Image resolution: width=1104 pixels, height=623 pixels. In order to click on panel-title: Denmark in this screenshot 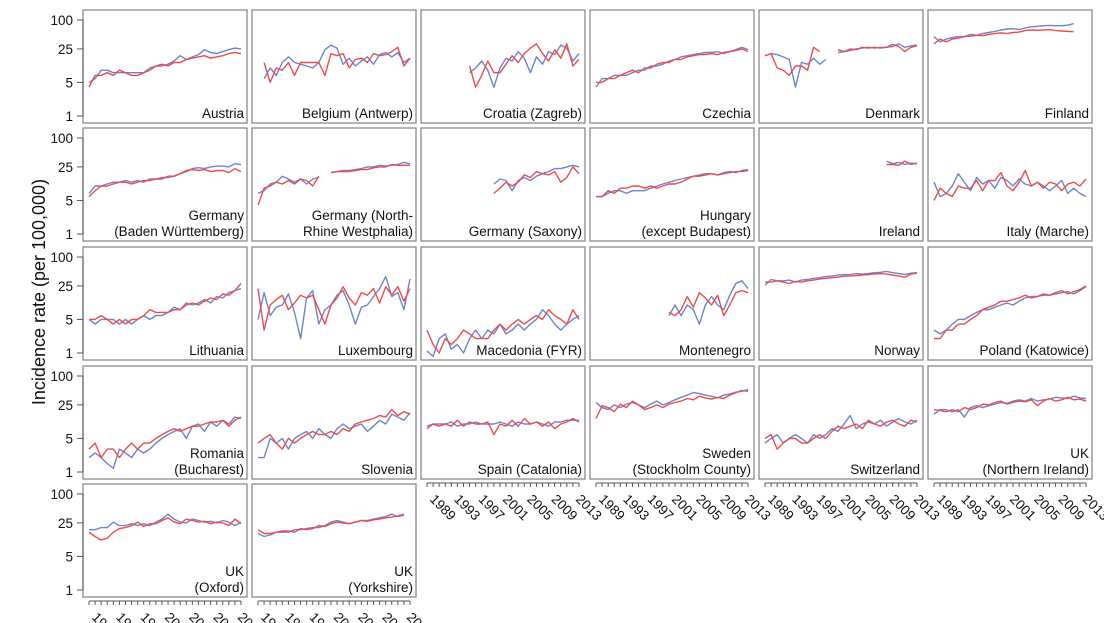, I will do `click(892, 113)`.